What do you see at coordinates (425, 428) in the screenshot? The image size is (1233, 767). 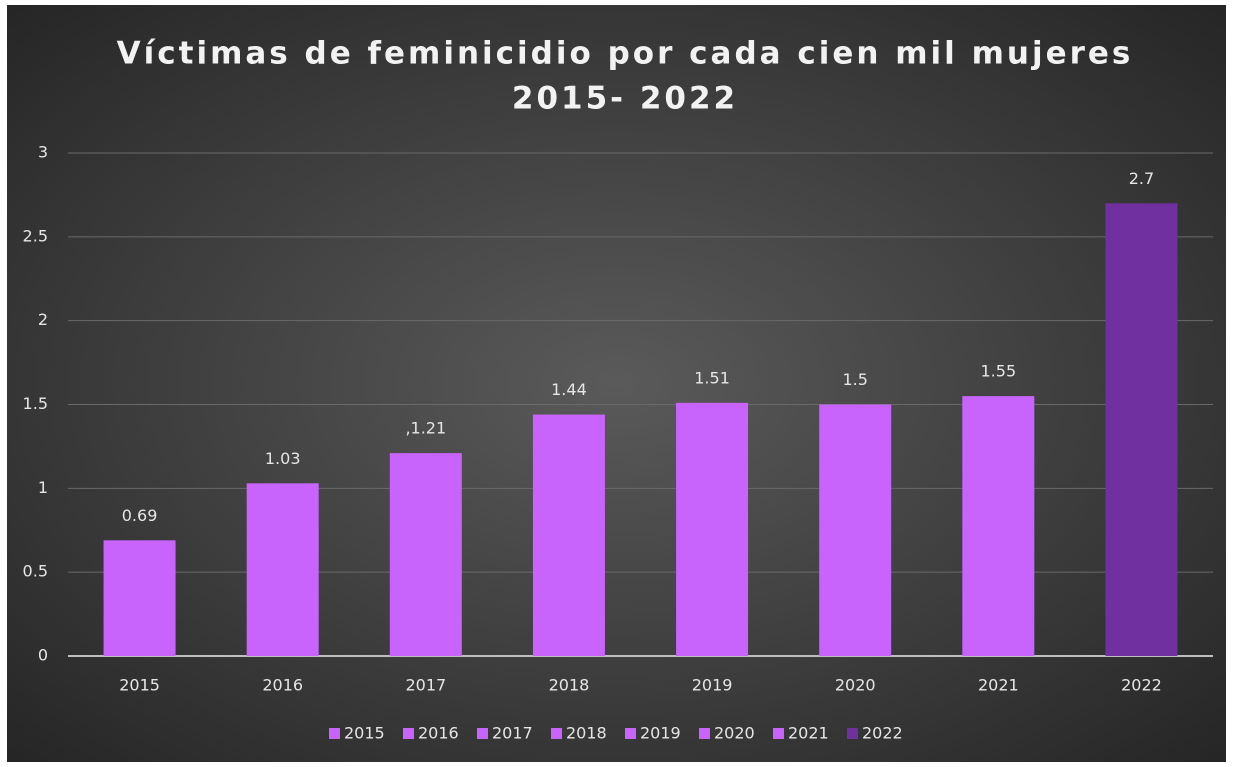 I see `data-label: ,1.21` at bounding box center [425, 428].